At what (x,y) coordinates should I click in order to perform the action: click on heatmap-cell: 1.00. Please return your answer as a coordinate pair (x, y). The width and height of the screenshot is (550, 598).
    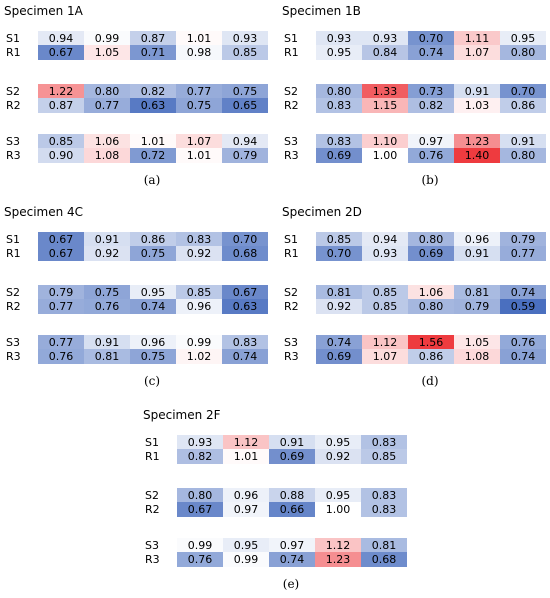
    Looking at the image, I should click on (338, 509).